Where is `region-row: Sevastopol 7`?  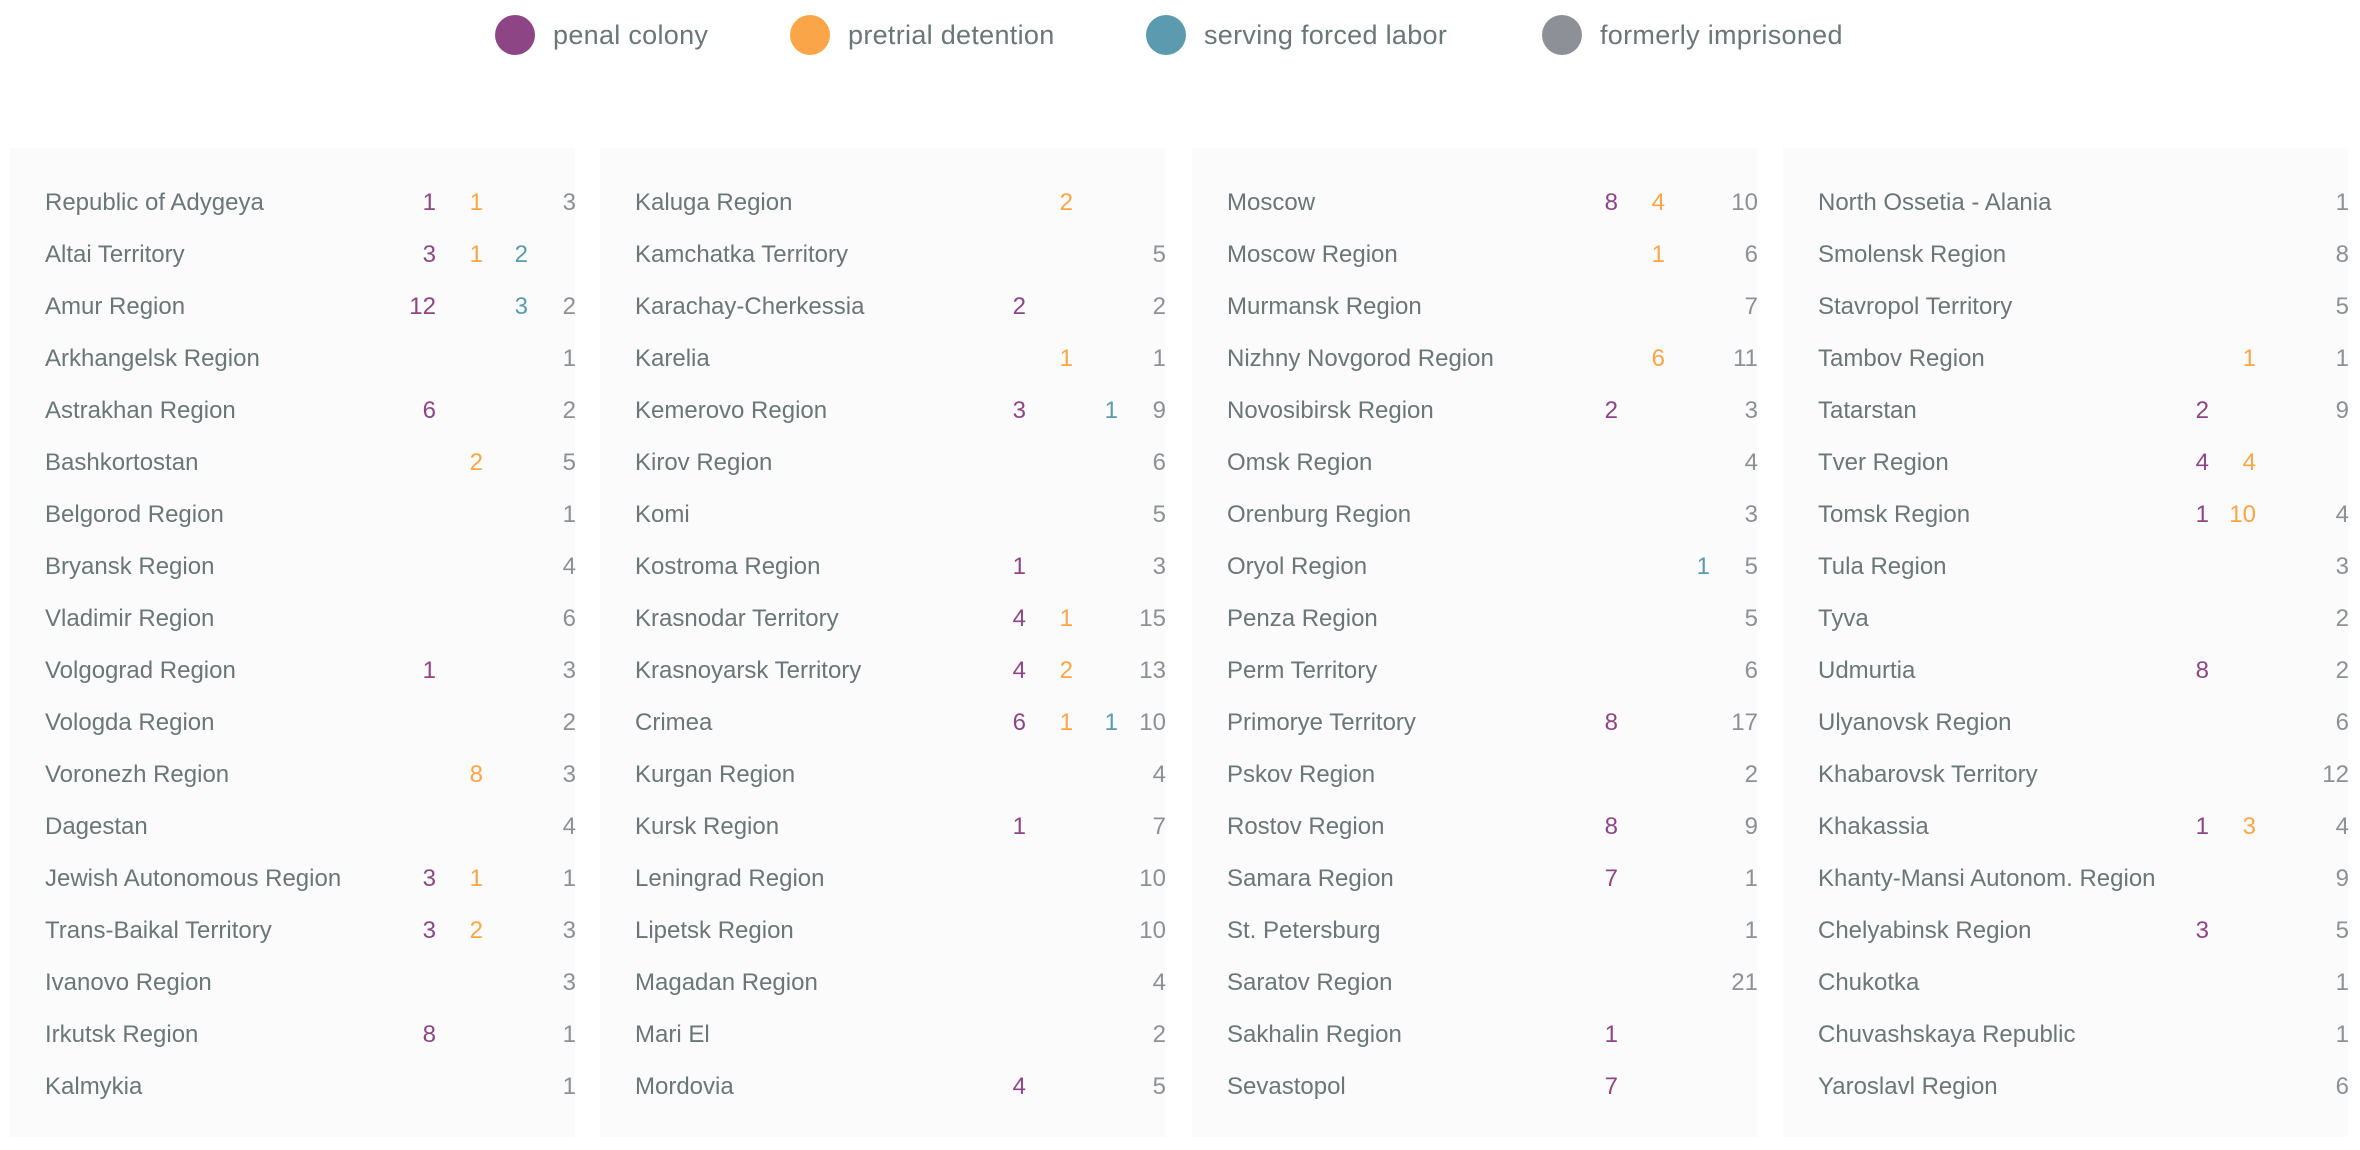 region-row: Sevastopol 7 is located at coordinates (1474, 1087).